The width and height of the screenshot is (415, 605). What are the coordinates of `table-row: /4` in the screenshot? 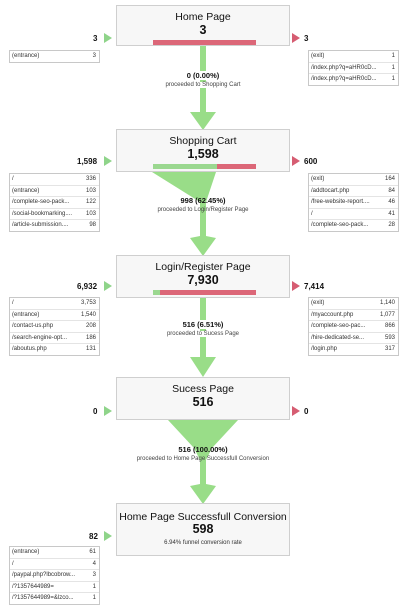 It's located at (54, 564).